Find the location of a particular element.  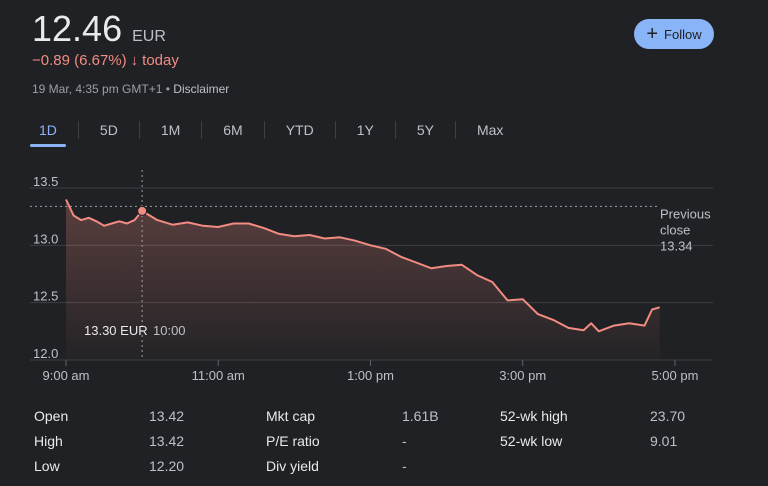

price-change: −0.89 (6.67%) ↓ today is located at coordinates (105, 60).